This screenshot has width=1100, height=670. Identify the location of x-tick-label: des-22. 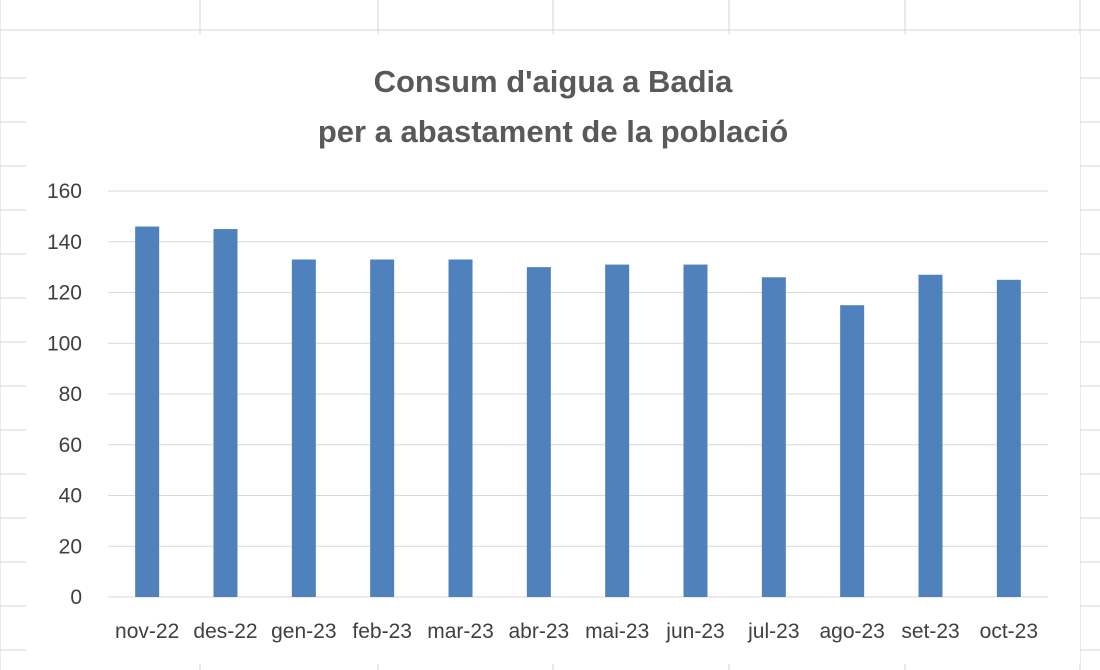
(225, 631).